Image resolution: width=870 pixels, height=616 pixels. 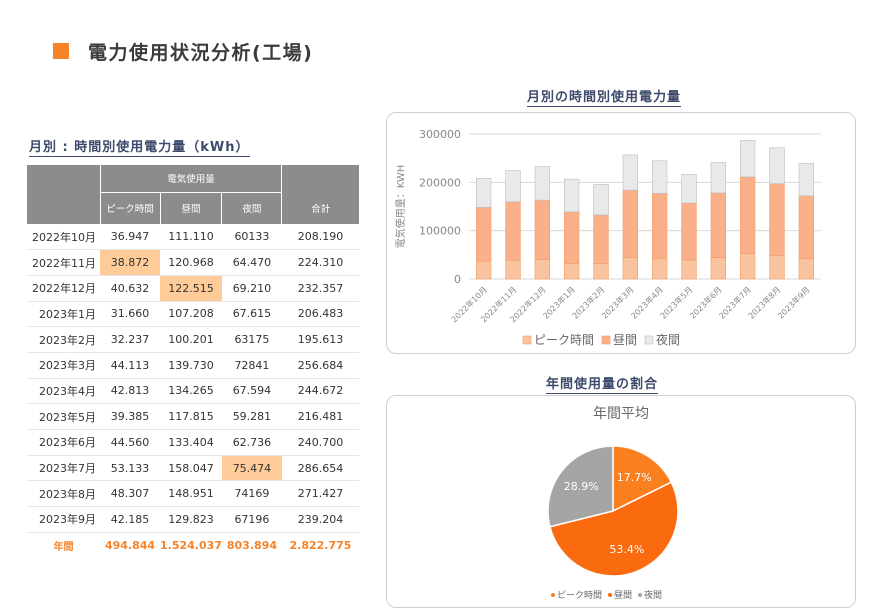 I want to click on cell-total: 239.204, so click(x=320, y=519).